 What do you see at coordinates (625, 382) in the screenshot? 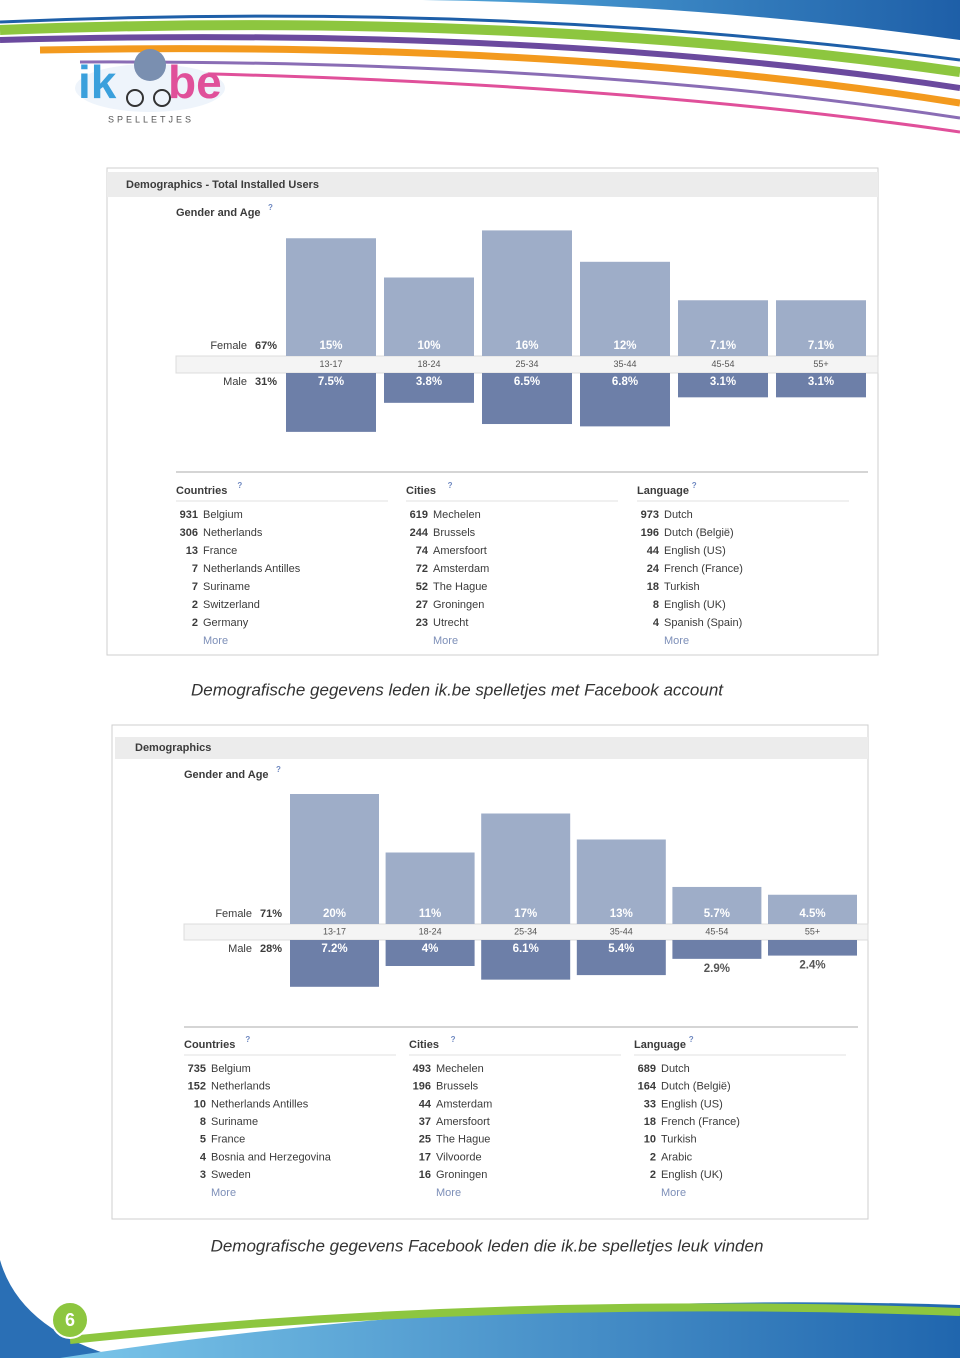
I see `male-value-label: 6.8%` at bounding box center [625, 382].